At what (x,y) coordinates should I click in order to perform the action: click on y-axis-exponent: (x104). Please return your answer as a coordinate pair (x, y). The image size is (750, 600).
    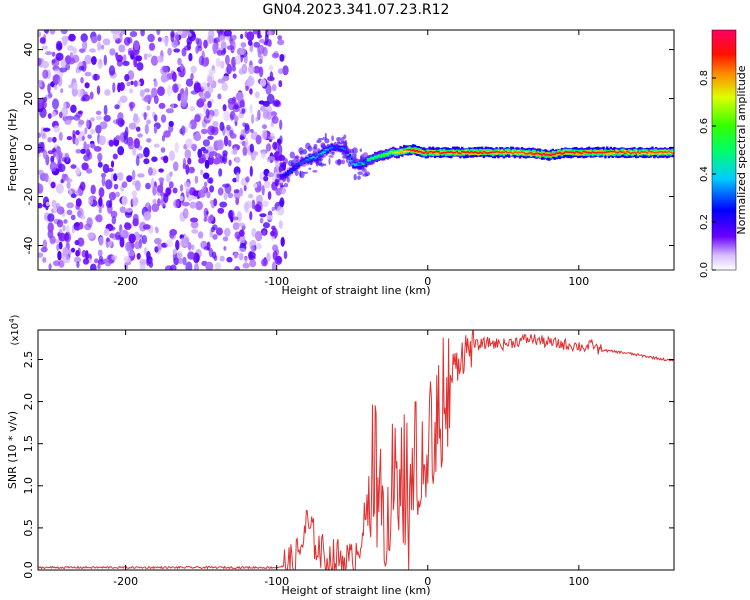
    Looking at the image, I should click on (14, 329).